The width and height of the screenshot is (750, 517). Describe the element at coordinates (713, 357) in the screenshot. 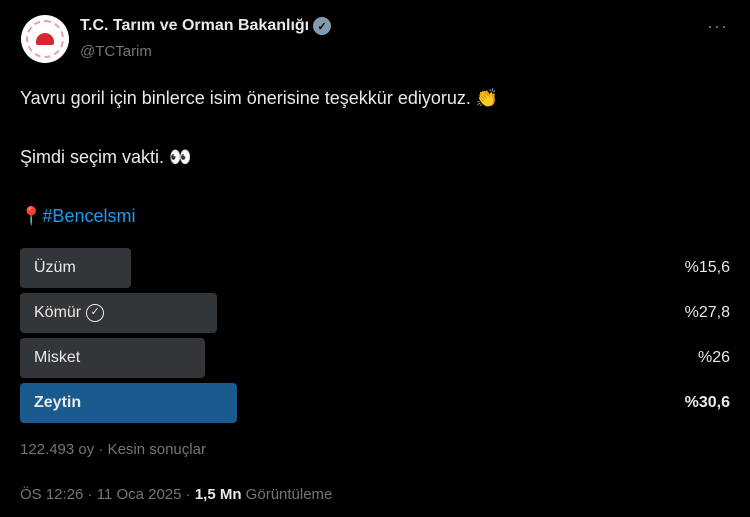

I see `poll-option-percent: %26` at that location.